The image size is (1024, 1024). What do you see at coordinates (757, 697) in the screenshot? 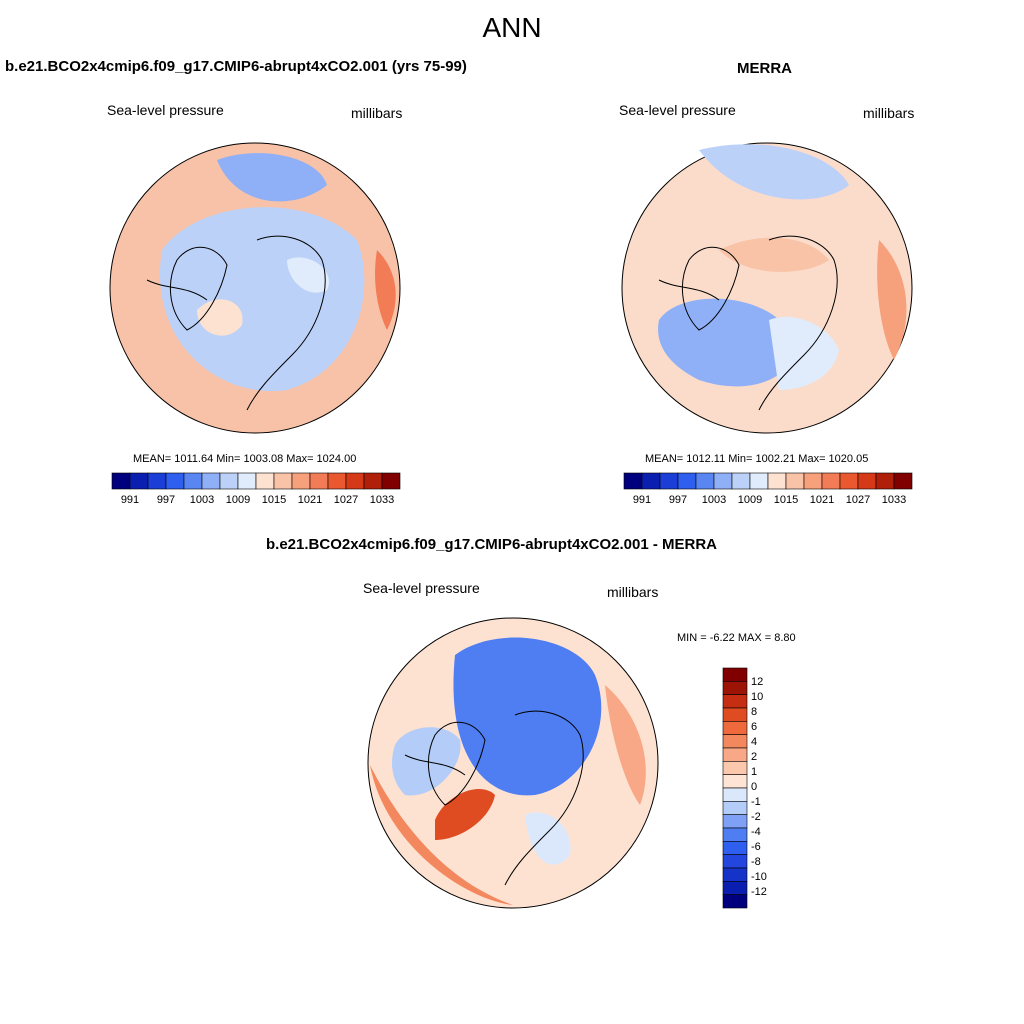
I see `diff-colorbar-tick-label: 10` at bounding box center [757, 697].